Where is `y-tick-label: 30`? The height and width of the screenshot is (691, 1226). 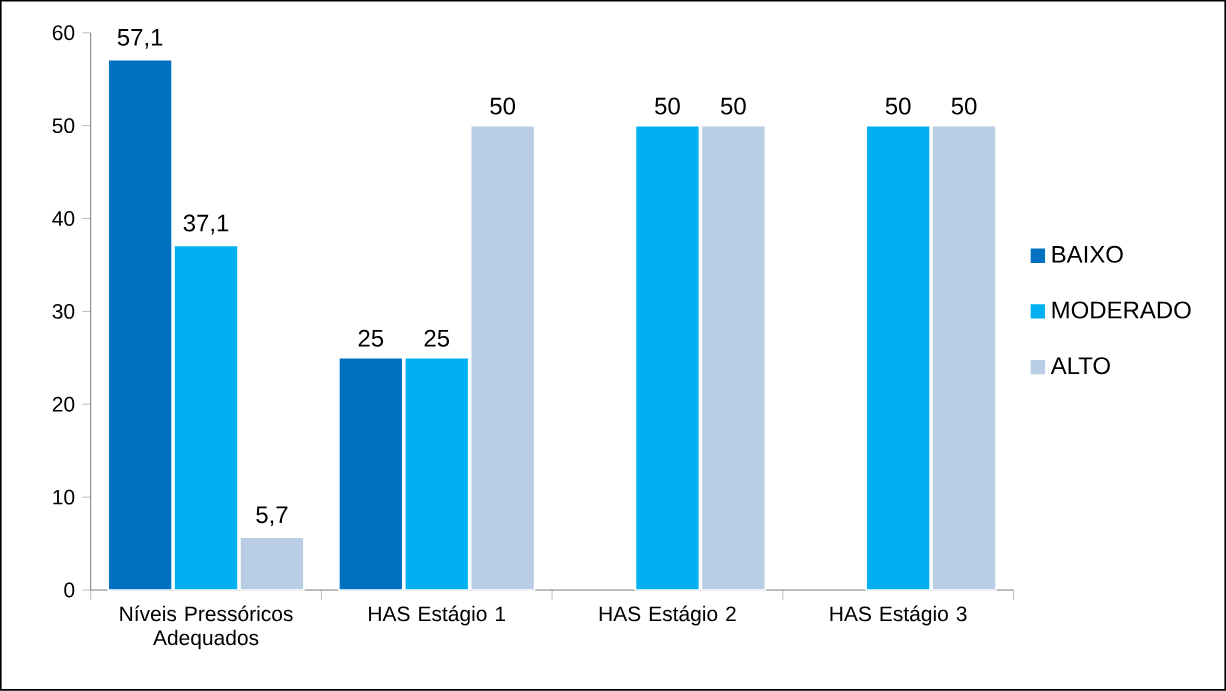
y-tick-label: 30 is located at coordinates (63, 311).